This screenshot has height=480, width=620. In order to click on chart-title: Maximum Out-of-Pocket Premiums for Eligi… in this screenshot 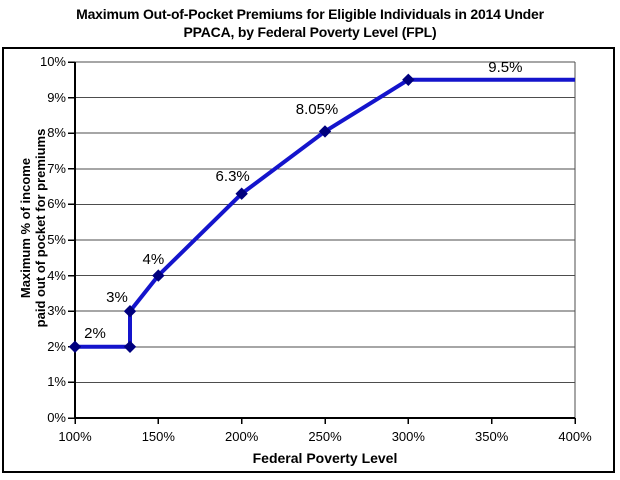, I will do `click(310, 23)`.